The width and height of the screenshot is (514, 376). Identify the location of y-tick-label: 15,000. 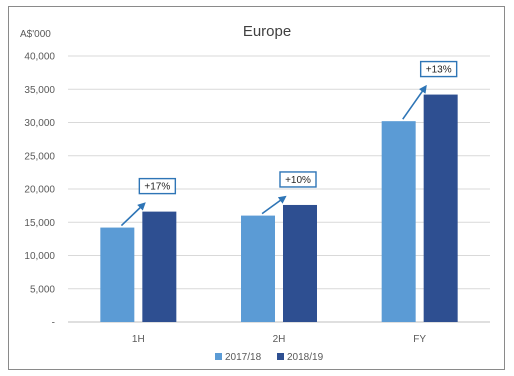
(39, 223).